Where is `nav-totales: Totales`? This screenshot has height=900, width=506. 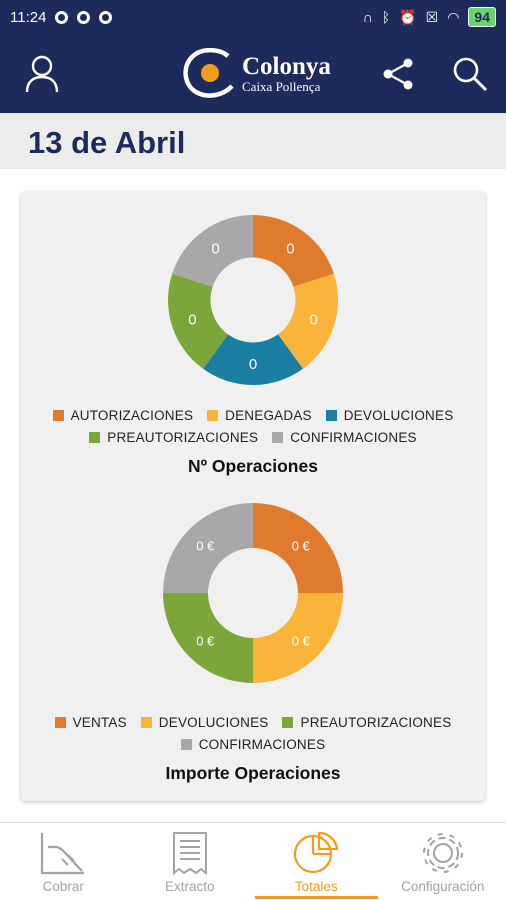
nav-totales: Totales is located at coordinates (316, 861).